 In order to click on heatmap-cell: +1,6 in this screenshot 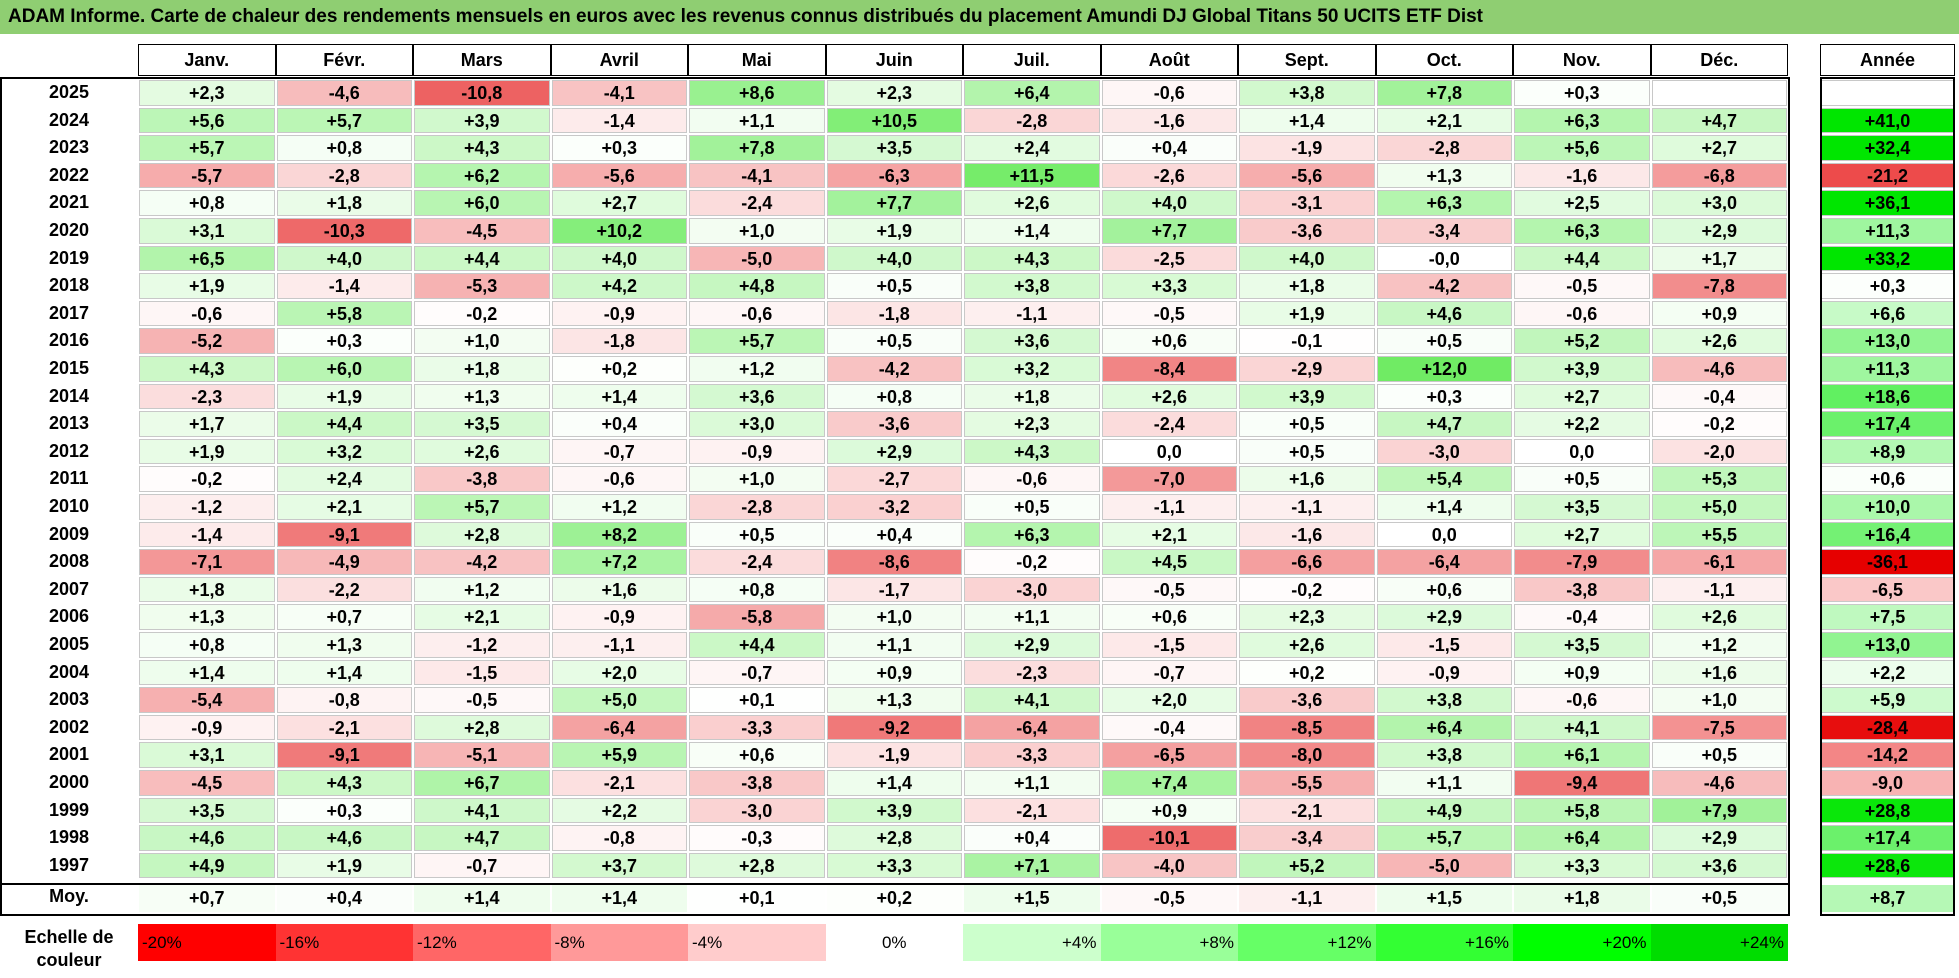, I will do `click(1719, 672)`.